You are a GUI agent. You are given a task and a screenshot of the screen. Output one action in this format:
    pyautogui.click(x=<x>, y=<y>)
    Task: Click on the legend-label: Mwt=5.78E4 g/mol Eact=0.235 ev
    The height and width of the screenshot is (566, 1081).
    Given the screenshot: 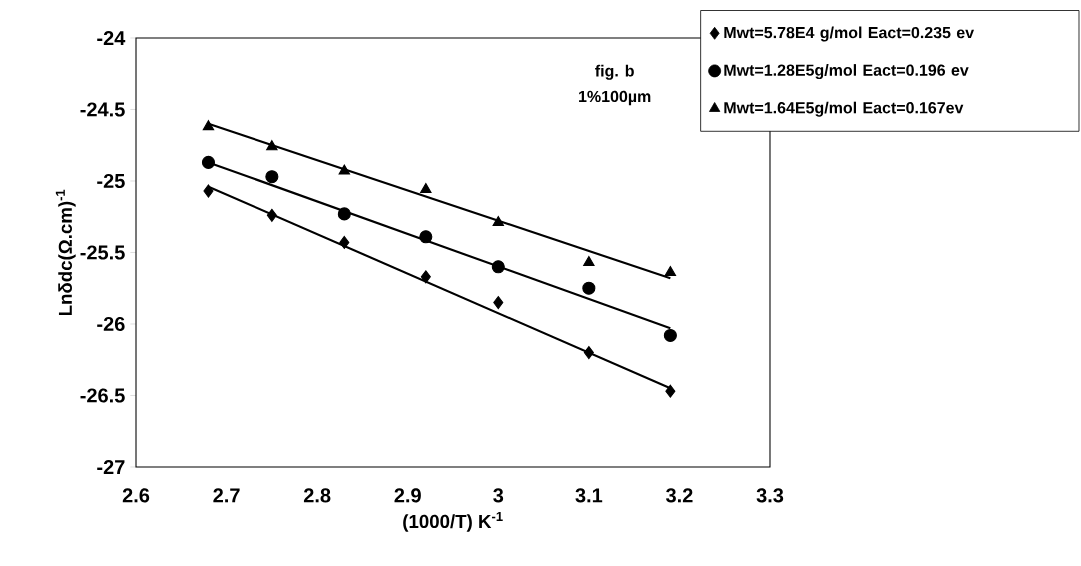 What is the action you would take?
    pyautogui.click(x=849, y=34)
    